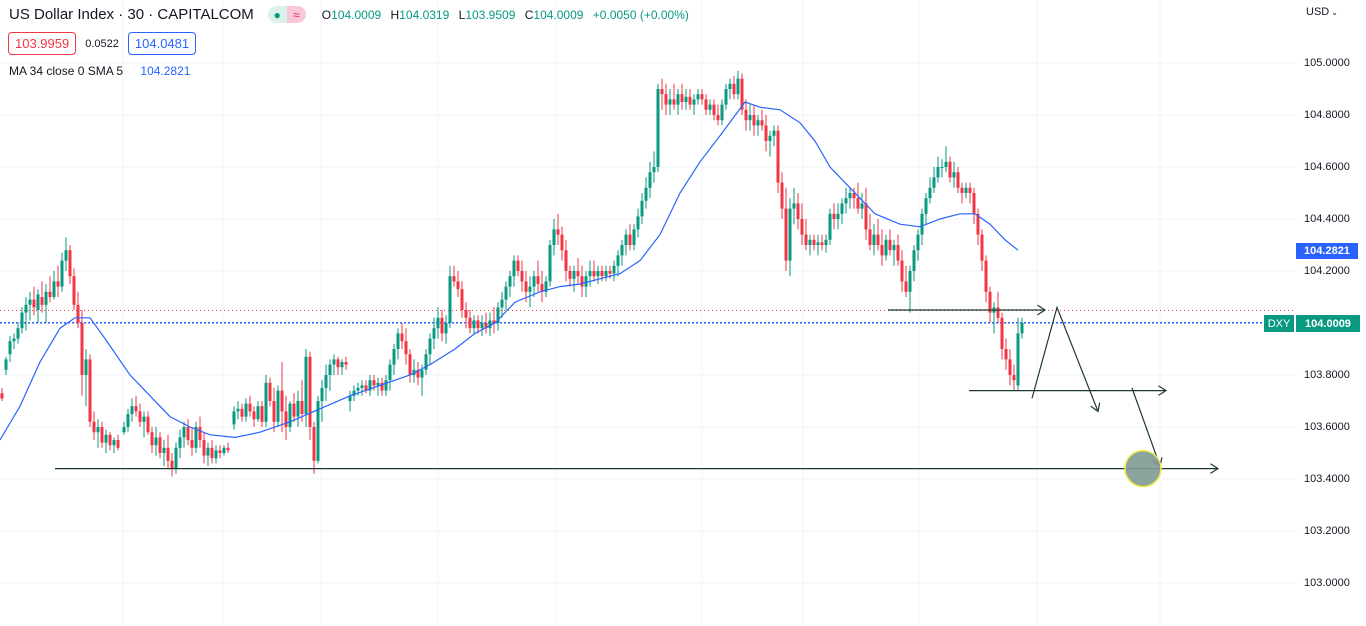  Describe the element at coordinates (1327, 479) in the screenshot. I see `price-axis-tick: 103.4000` at that location.